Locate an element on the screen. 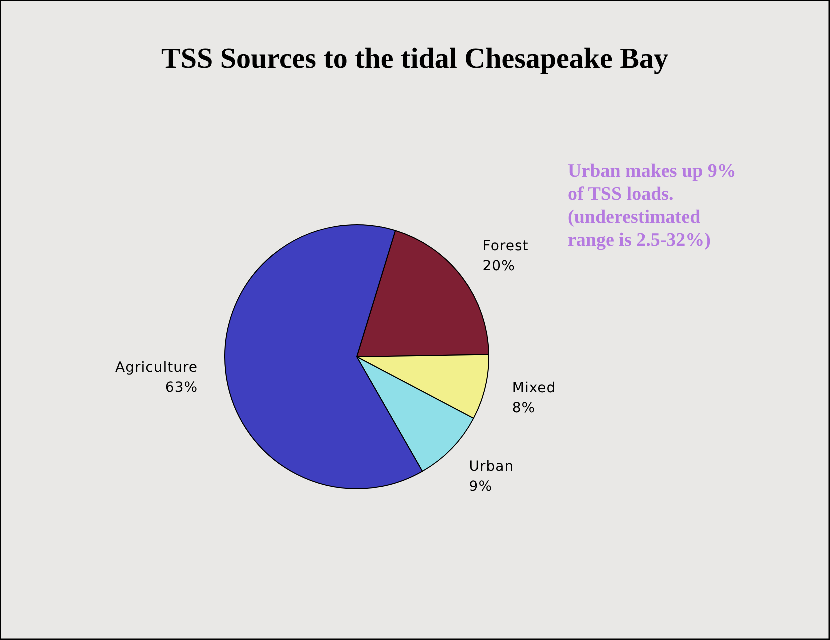 The height and width of the screenshot is (640, 830). slice-label: Mixed is located at coordinates (534, 388).